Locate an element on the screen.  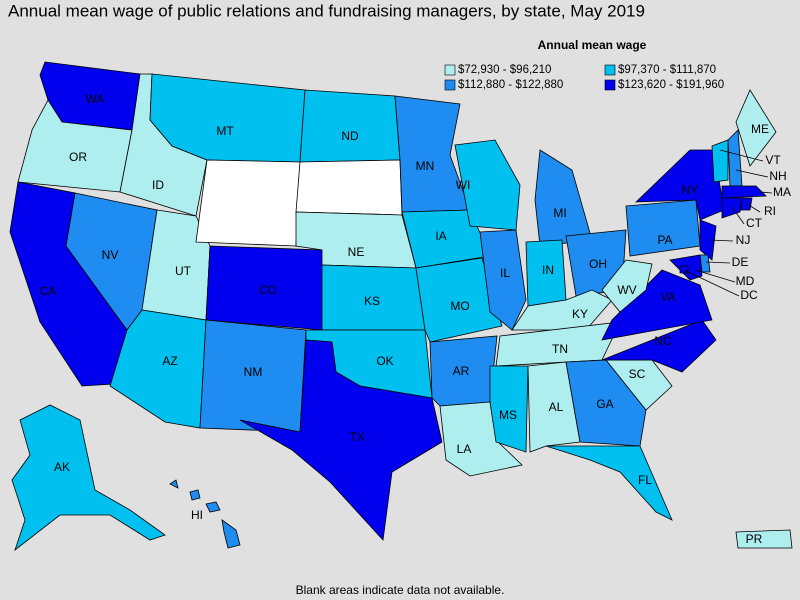
footnote: Blank areas indicate data not available. is located at coordinates (400, 590).